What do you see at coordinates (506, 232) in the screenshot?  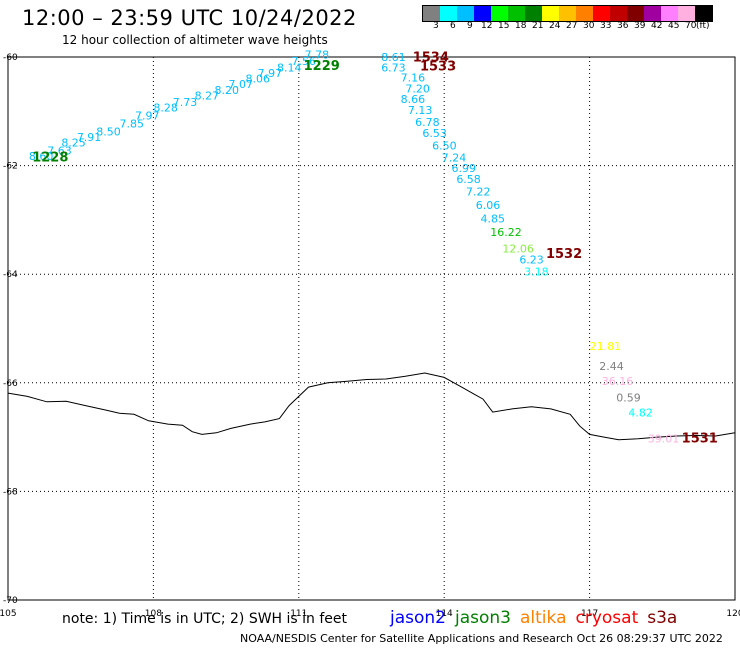 I see `wave-height-label: 16.22` at bounding box center [506, 232].